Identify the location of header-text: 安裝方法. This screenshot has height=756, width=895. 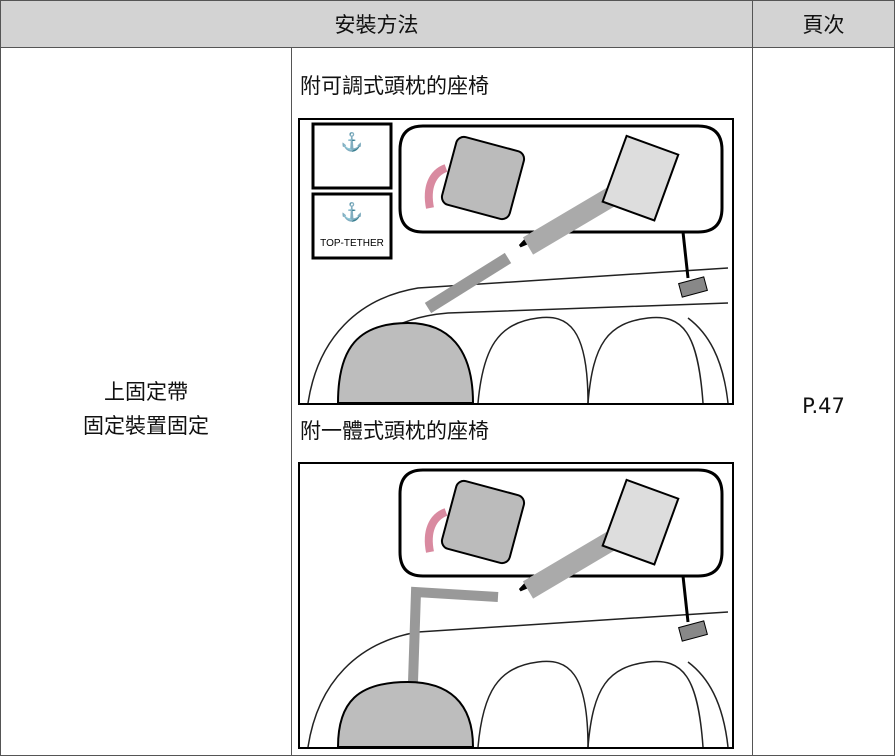
(376, 25).